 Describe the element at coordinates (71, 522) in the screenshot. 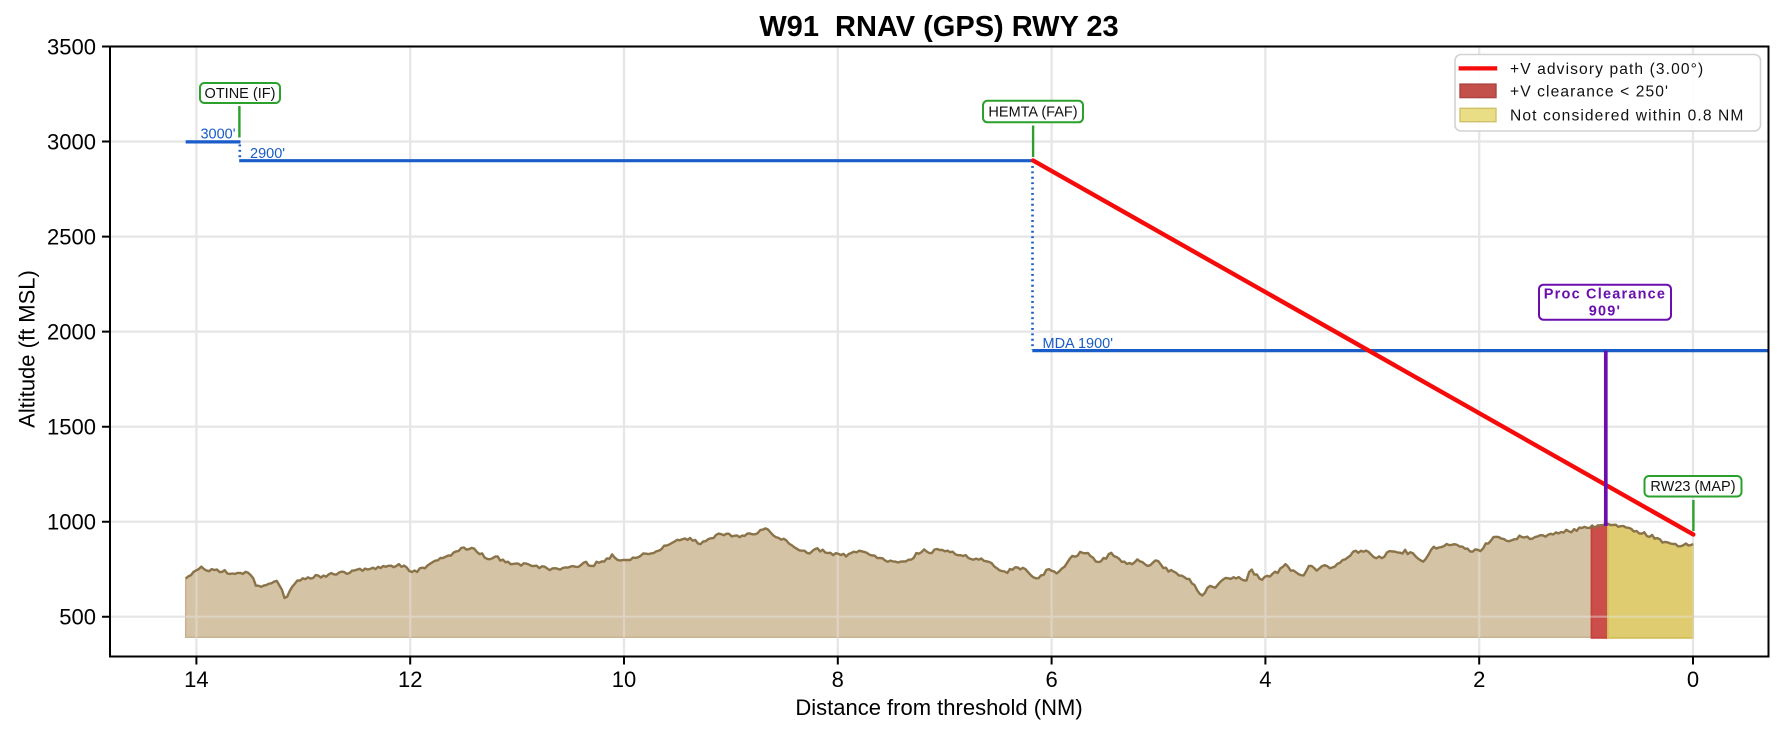

I see `svg-text: 1000` at that location.